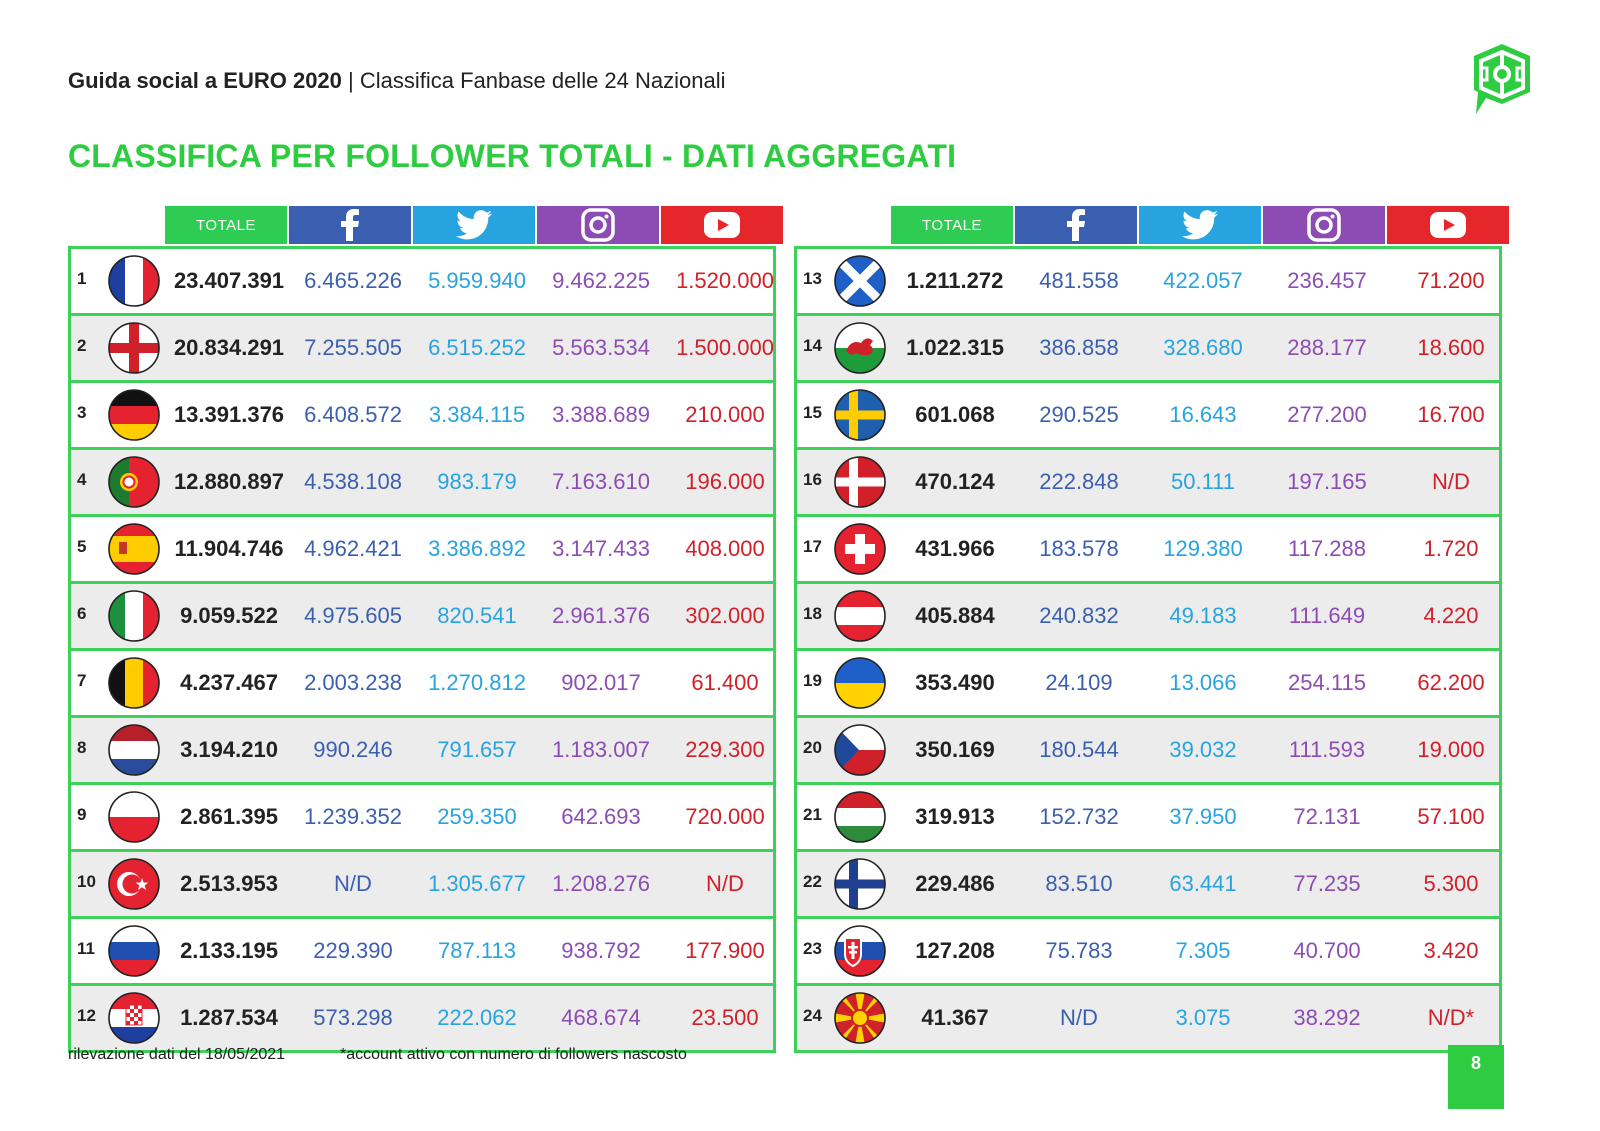 The image size is (1600, 1131). I want to click on facebook-followers: N/D, so click(353, 883).